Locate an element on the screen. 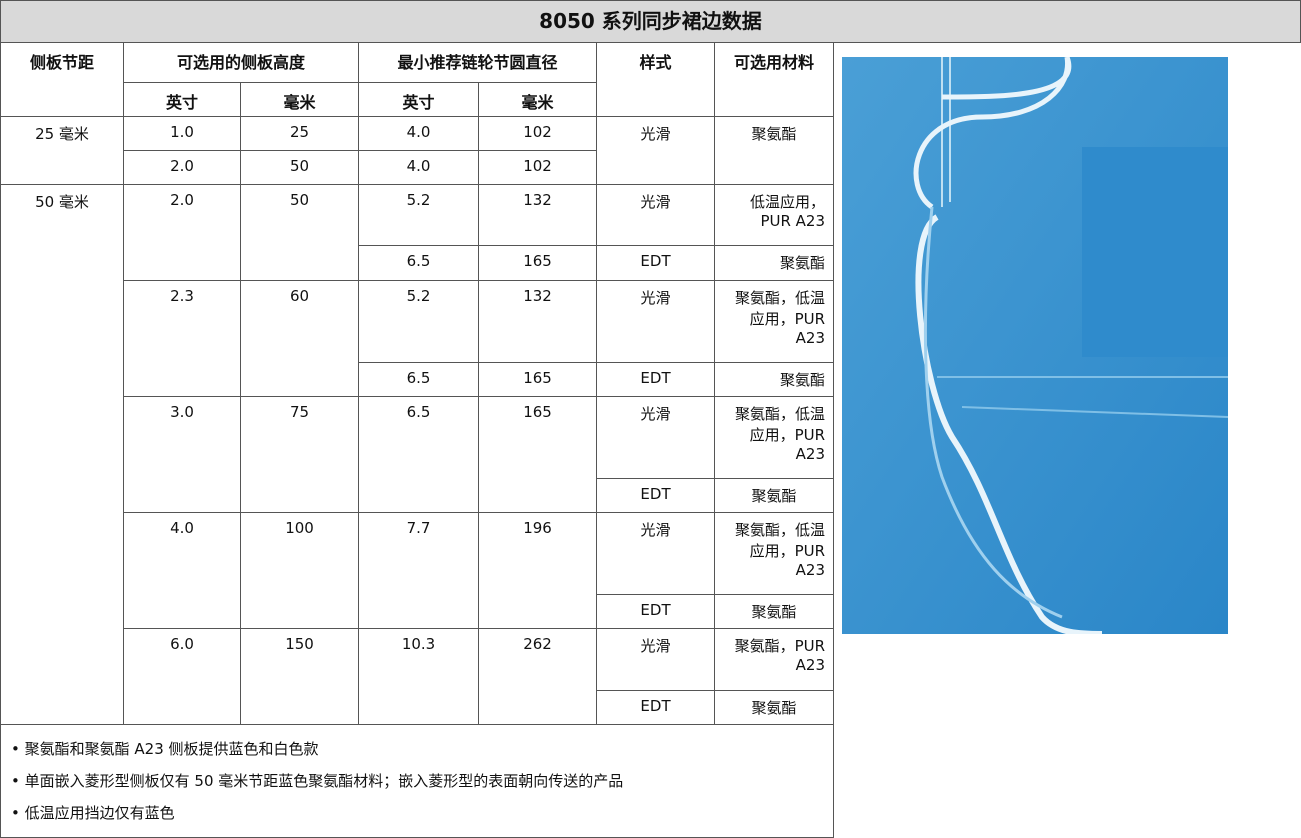 Image resolution: width=1301 pixels, height=838 pixels. header-cell: 可选用的侧板高度 is located at coordinates (241, 62).